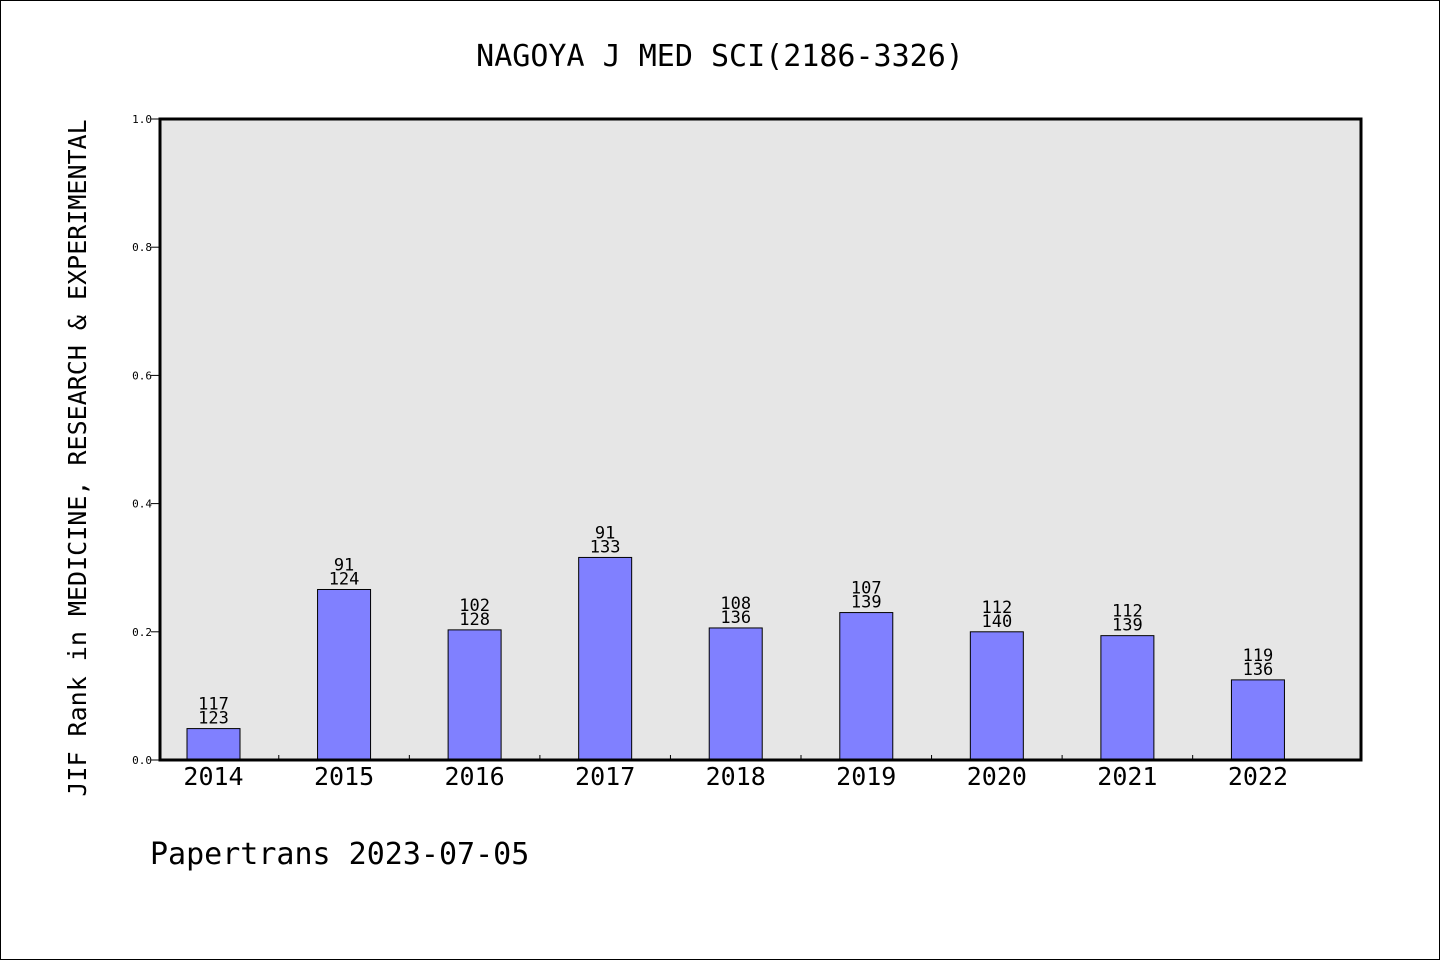 The width and height of the screenshot is (1440, 960). What do you see at coordinates (866, 589) in the screenshot?
I see `bar-rank-label: 107` at bounding box center [866, 589].